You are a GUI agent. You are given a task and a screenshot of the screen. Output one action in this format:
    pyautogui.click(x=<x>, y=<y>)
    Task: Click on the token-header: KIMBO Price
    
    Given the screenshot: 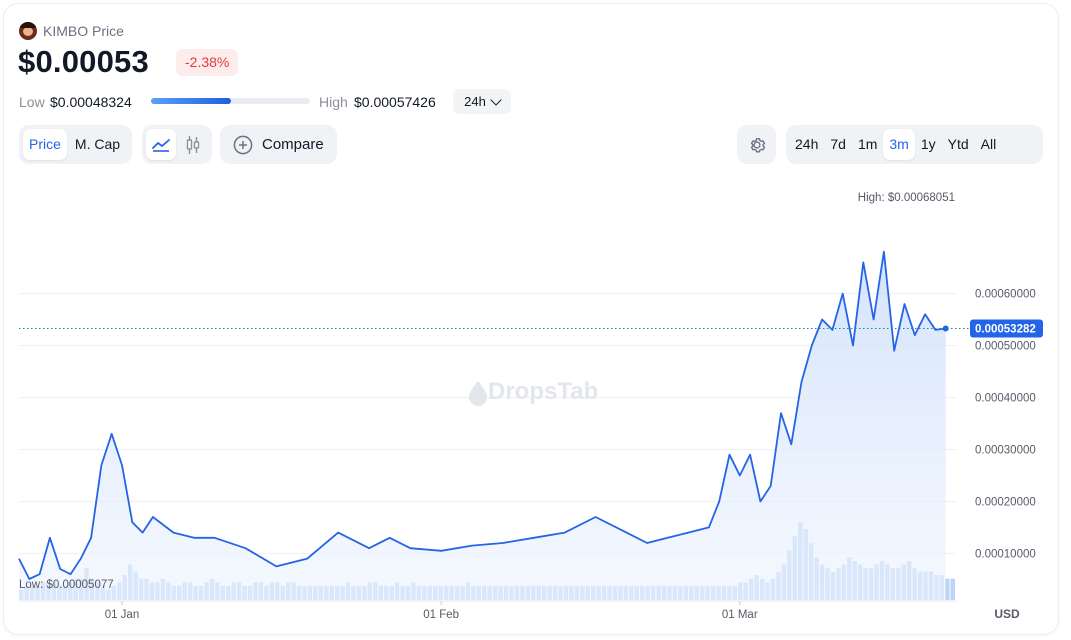 What is the action you would take?
    pyautogui.click(x=71, y=31)
    